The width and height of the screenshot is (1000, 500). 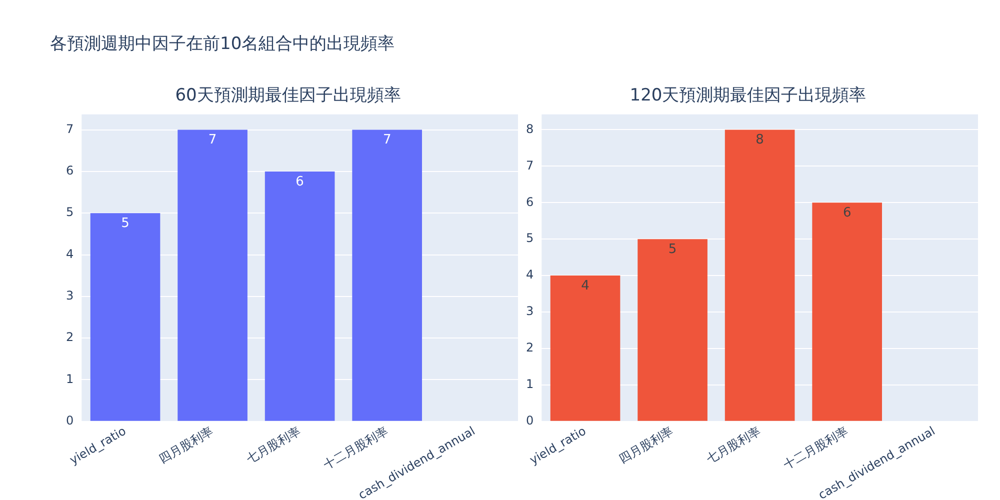 What do you see at coordinates (530, 129) in the screenshot?
I see `y-tick-label: 8` at bounding box center [530, 129].